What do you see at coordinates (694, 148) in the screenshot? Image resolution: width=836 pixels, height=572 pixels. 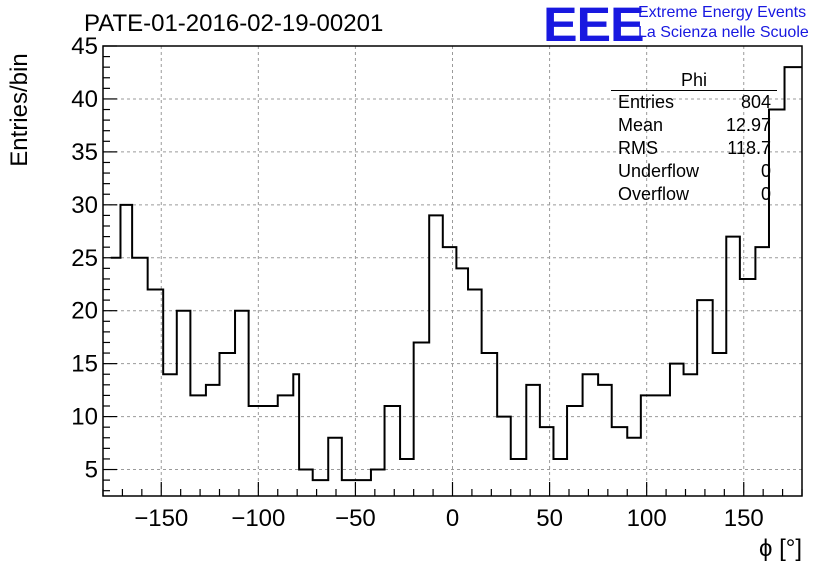 I see `stats-row-rms: RMS 118.7` at bounding box center [694, 148].